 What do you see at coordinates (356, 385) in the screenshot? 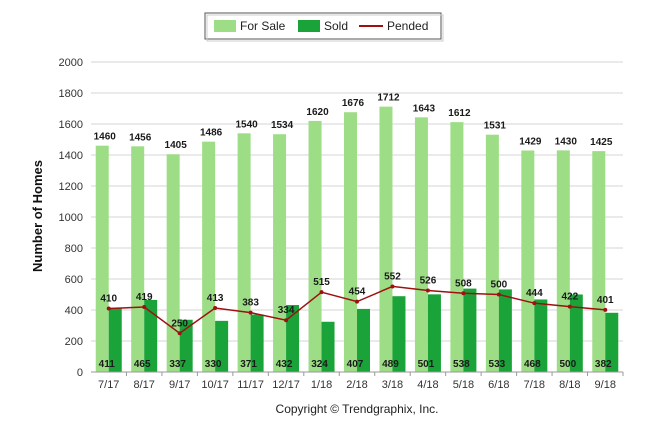
I see `x-tick-label: 2/18` at bounding box center [356, 385].